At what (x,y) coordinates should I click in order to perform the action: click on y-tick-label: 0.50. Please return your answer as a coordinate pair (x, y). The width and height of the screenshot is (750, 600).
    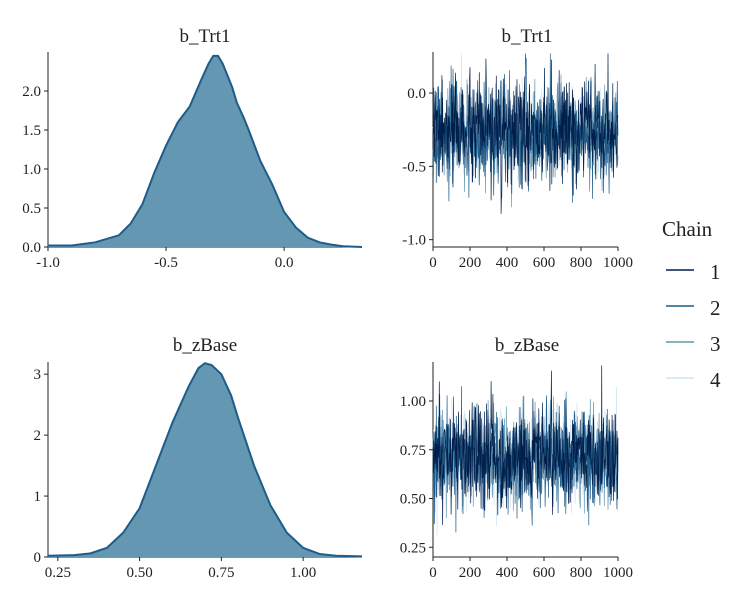
    Looking at the image, I should click on (413, 500).